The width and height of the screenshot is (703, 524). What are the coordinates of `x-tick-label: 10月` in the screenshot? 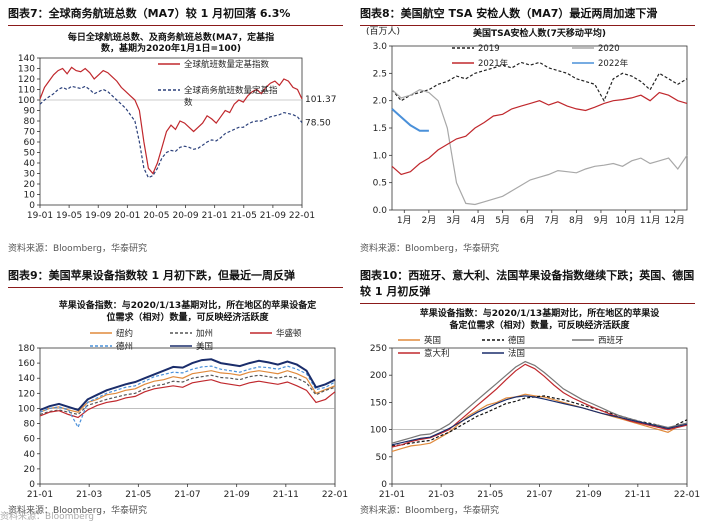 It's located at (625, 220).